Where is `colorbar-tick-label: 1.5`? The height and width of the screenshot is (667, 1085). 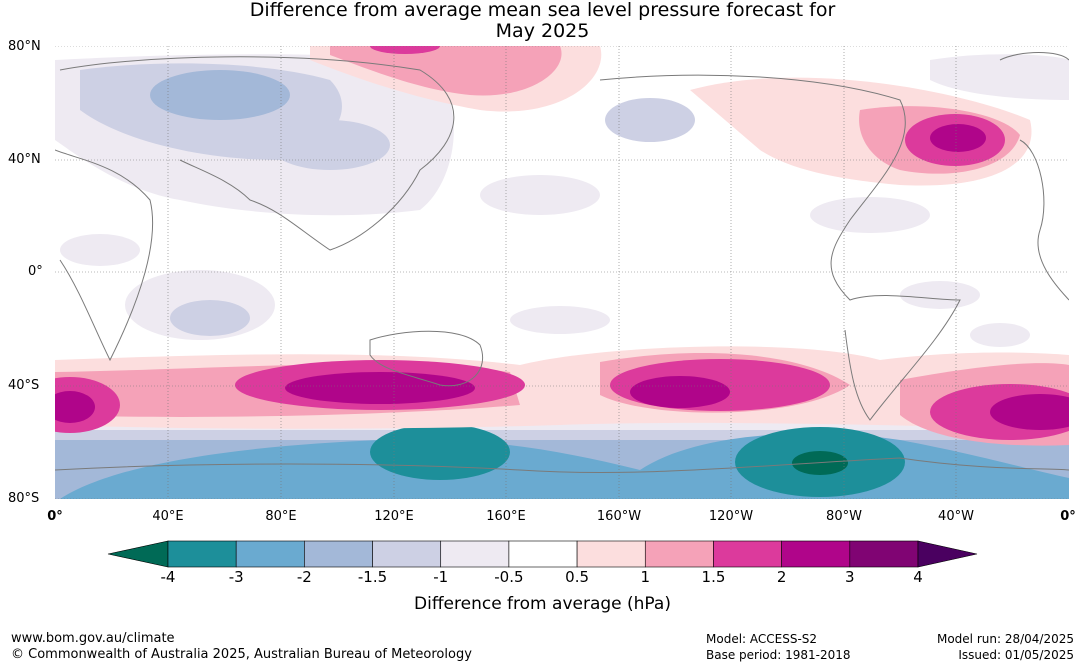
colorbar-tick-label: 1.5 is located at coordinates (713, 577).